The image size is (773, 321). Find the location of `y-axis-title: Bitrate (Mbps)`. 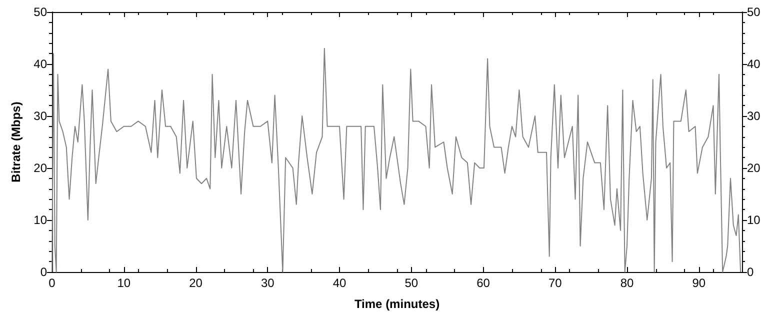

y-axis-title: Bitrate (Mbps) is located at coordinates (16, 142).